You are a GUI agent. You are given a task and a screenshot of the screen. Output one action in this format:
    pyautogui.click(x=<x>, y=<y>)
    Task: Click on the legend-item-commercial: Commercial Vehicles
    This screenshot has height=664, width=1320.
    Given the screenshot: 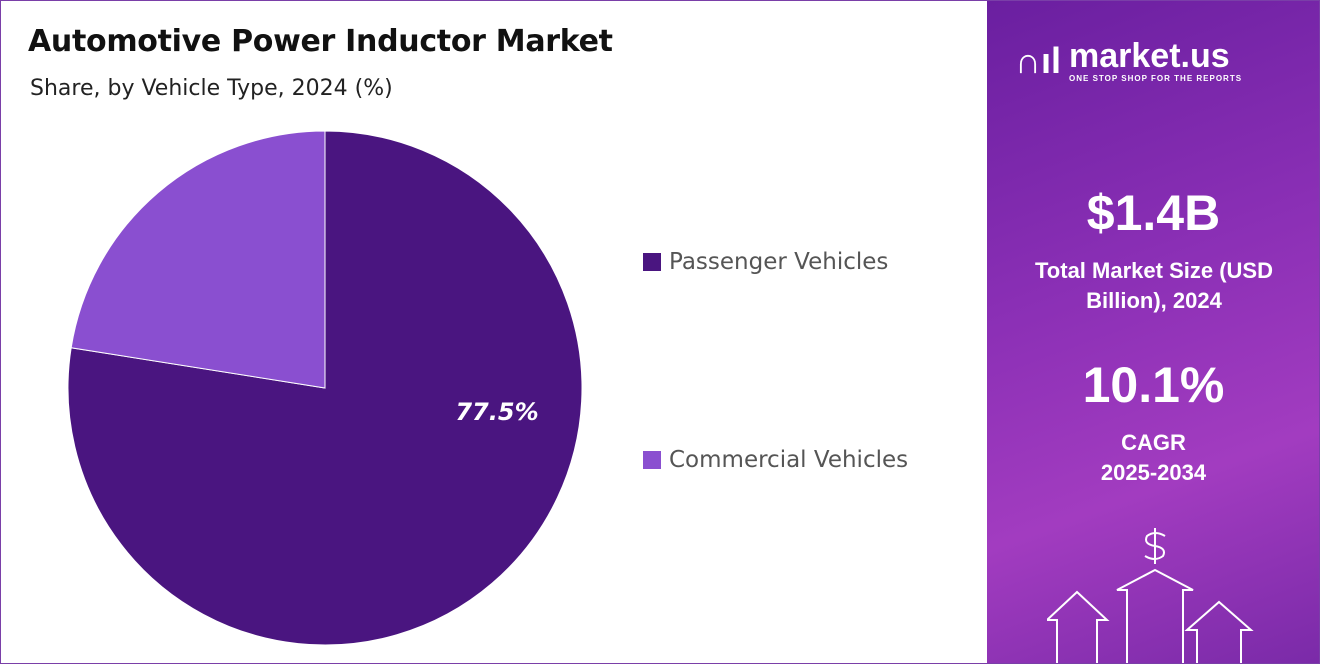 What is the action you would take?
    pyautogui.click(x=775, y=460)
    